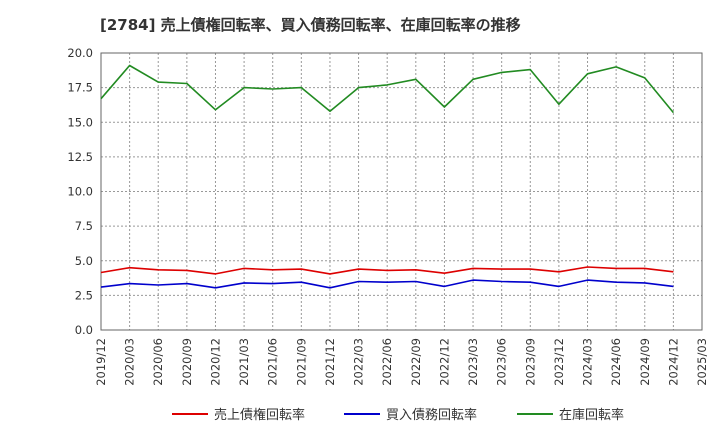 The image size is (720, 440). I want to click on y-tick-label: 20.0, so click(80, 53).